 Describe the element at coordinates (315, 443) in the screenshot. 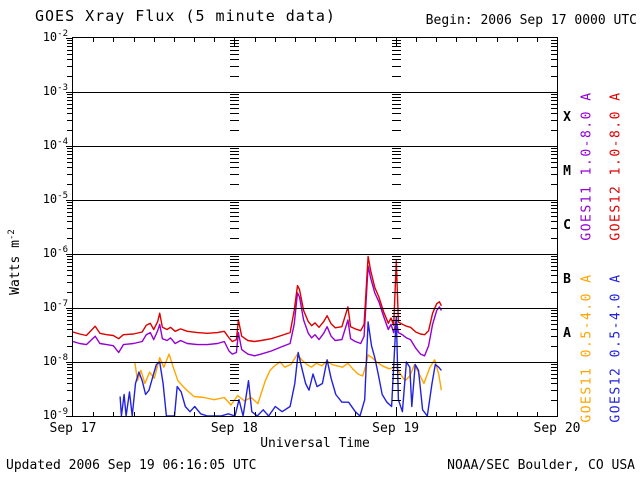

I see `x-axis-title: Universal Time` at that location.